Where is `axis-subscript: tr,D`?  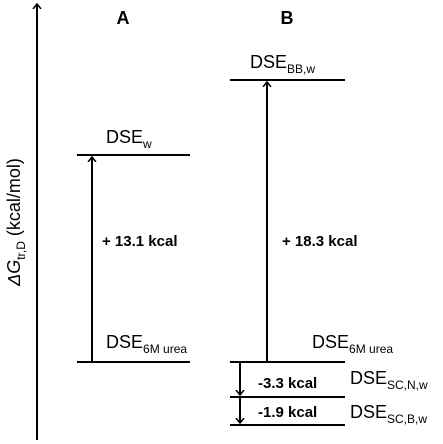
axis-subscript: tr,D is located at coordinates (21, 250).